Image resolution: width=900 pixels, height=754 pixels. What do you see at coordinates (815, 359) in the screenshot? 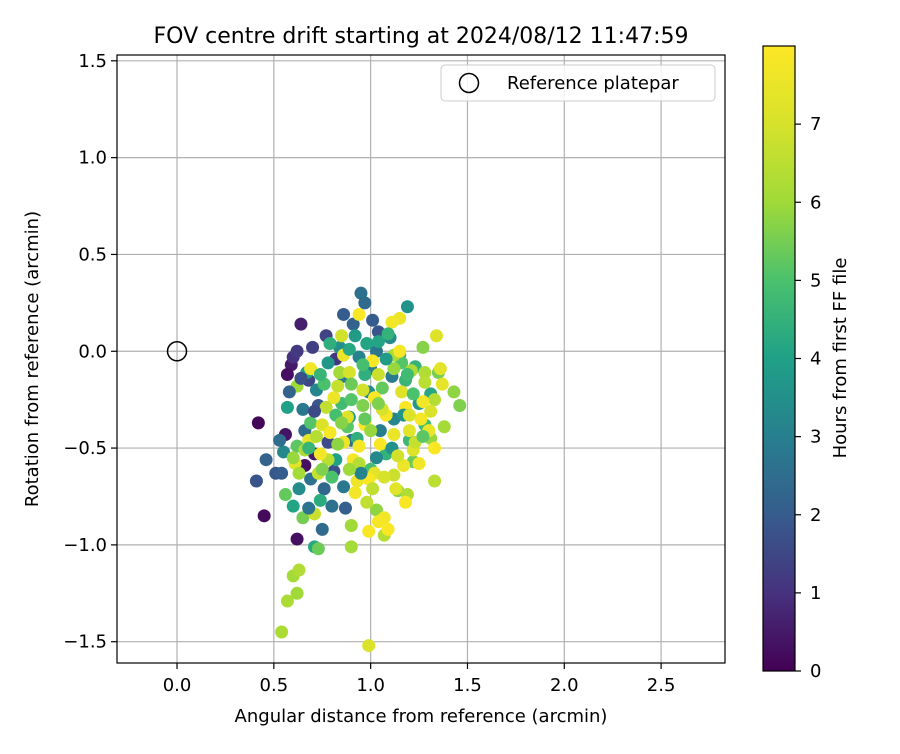
I see `colorbar-tick-label: 4` at bounding box center [815, 359].